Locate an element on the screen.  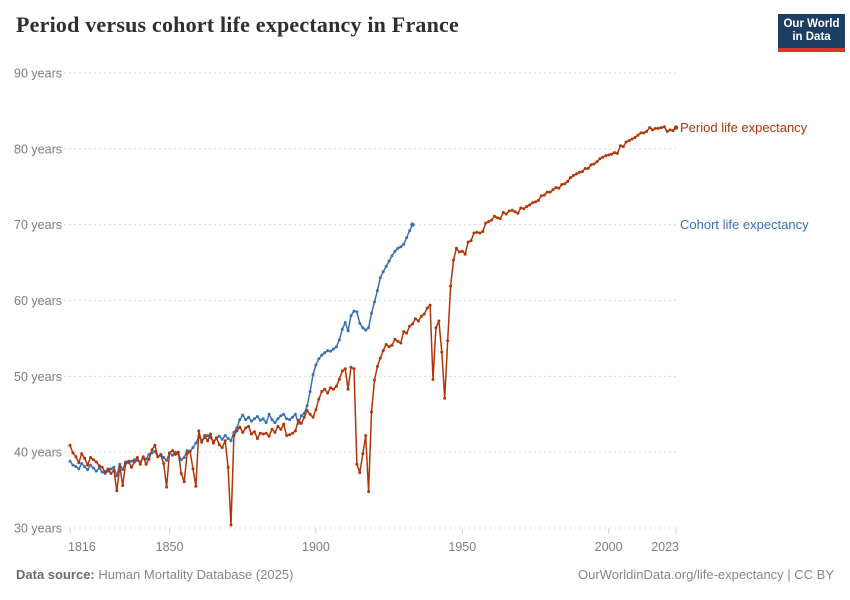
y-axis-tick-label: 90 years is located at coordinates (38, 74).